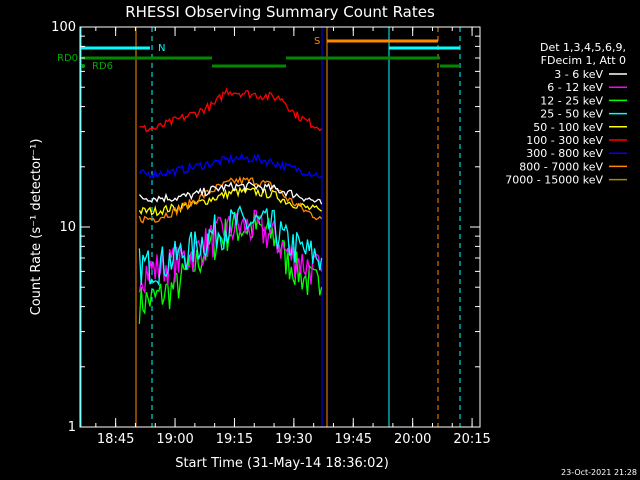 This screenshot has height=480, width=640. What do you see at coordinates (67, 227) in the screenshot?
I see `y-tick-label: 10` at bounding box center [67, 227].